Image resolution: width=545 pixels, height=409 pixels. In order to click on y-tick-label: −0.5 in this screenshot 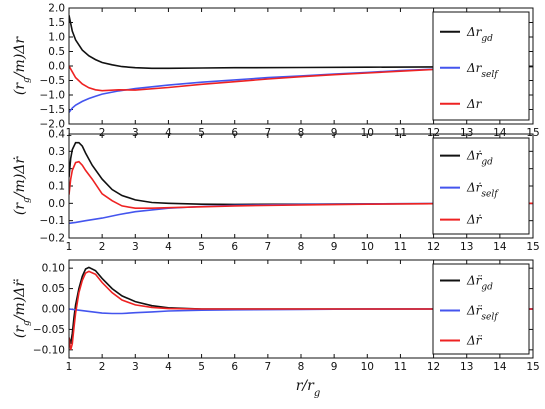, I will do `click(53, 81)`.